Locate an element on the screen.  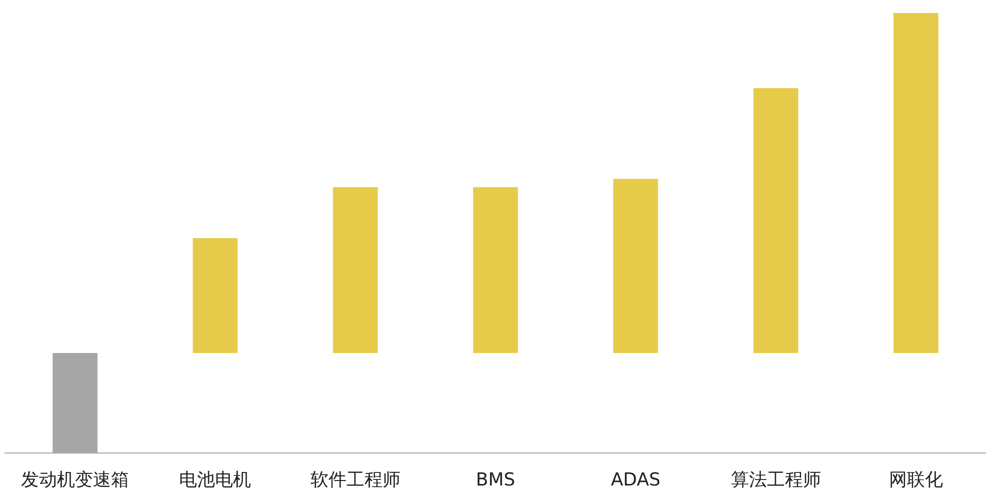
x-tick-label: 发动机变速箱 is located at coordinates (75, 480).